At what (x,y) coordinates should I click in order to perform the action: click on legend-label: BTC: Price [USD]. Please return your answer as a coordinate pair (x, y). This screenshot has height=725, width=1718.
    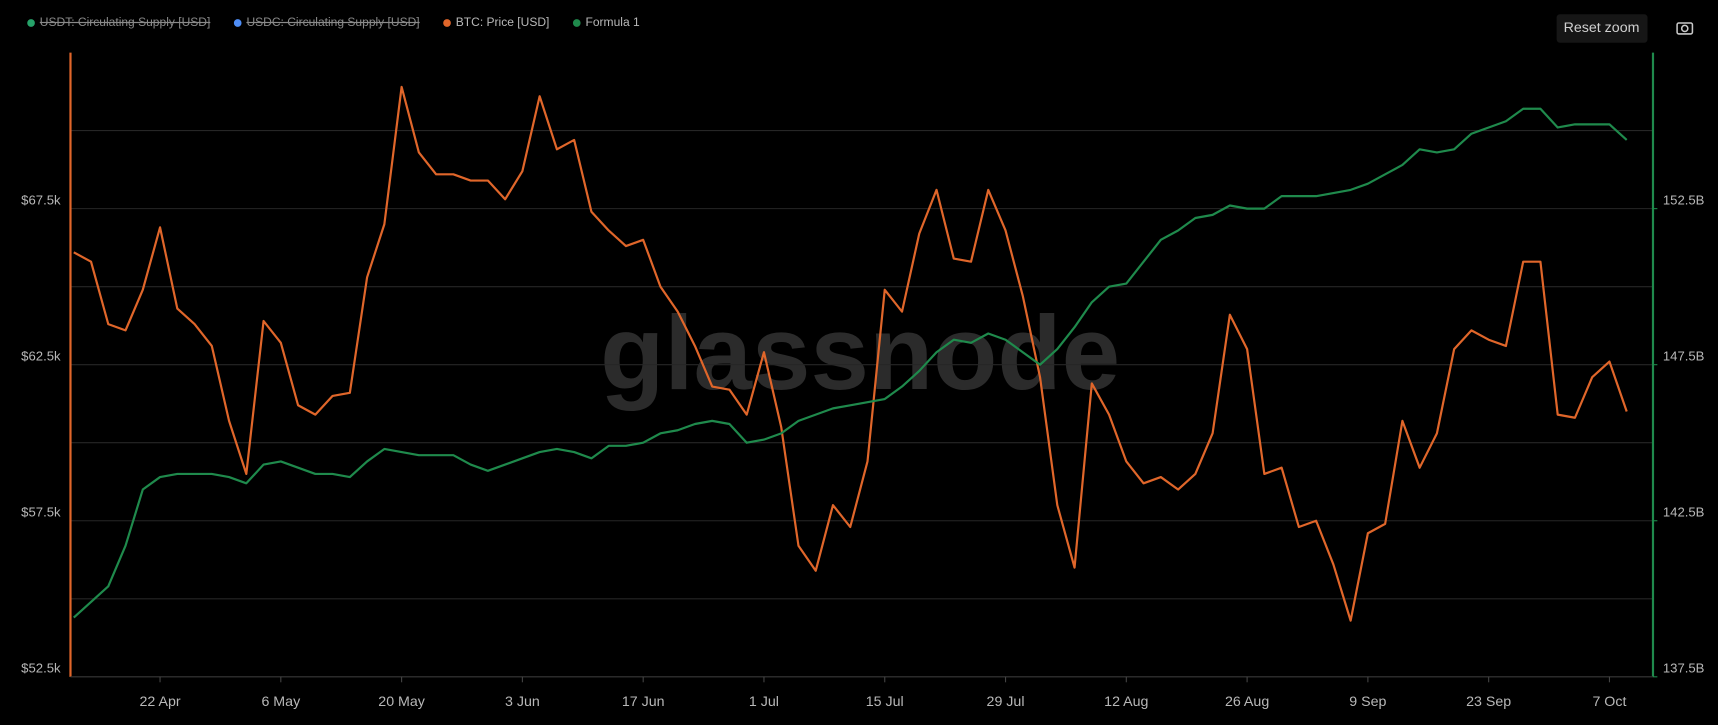
    Looking at the image, I should click on (503, 22).